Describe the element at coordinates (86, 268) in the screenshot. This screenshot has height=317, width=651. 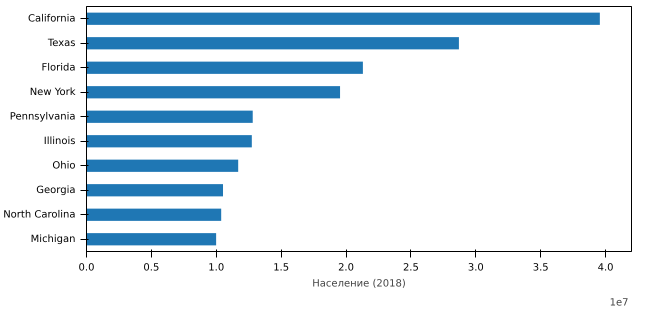
I see `x-tick-label: 0.0` at that location.